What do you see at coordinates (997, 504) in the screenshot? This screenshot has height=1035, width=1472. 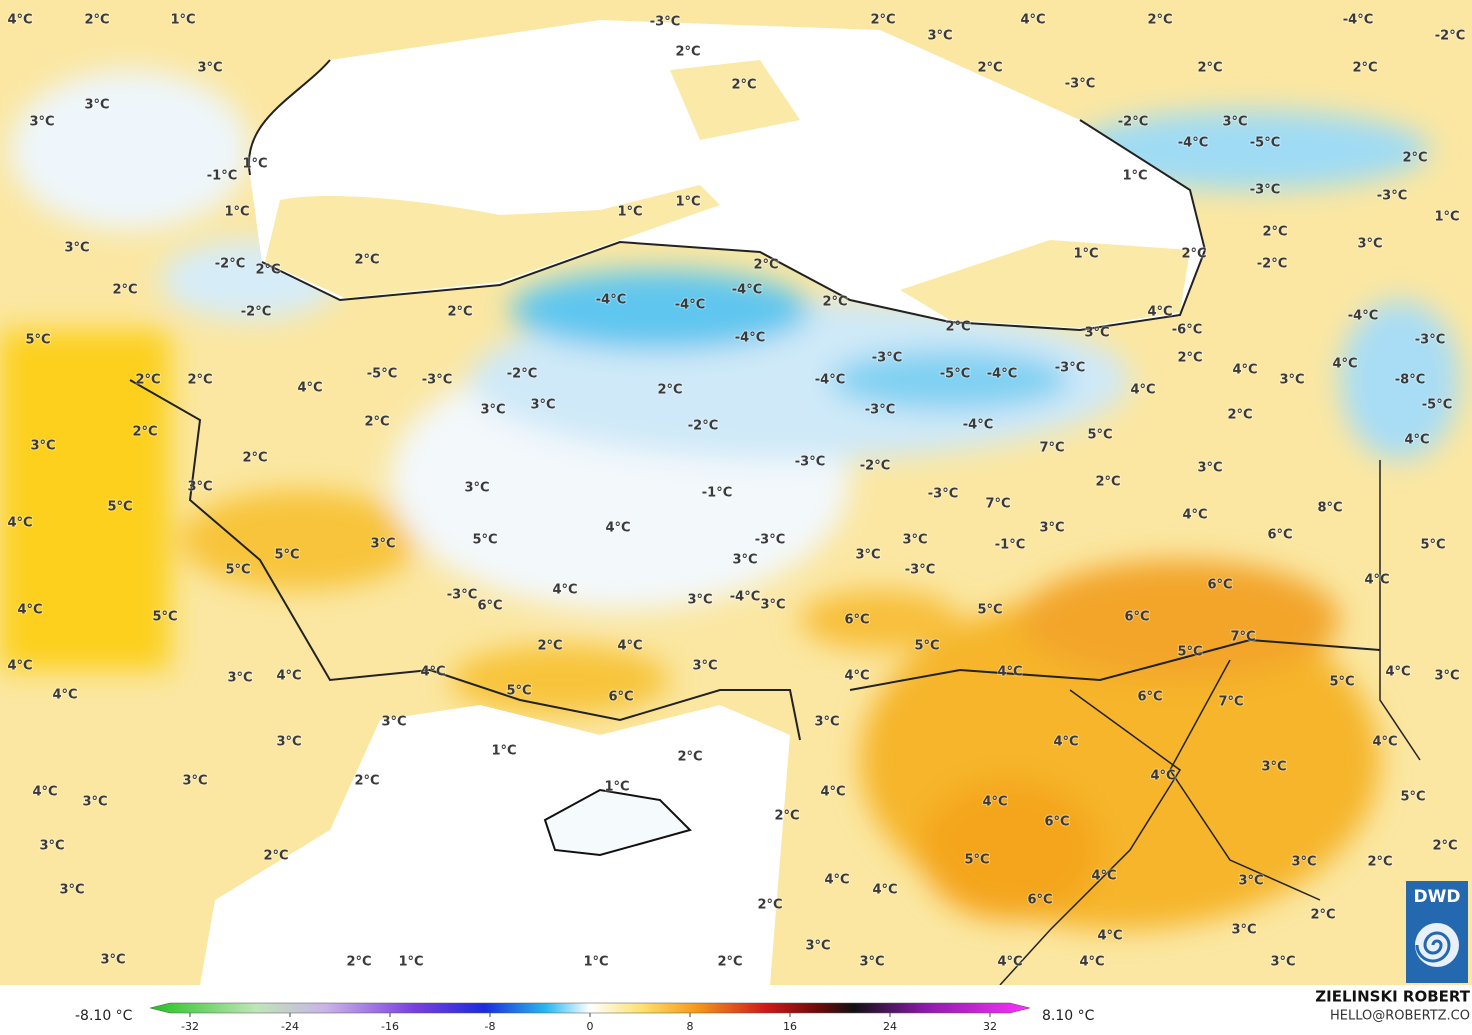 I see `temperature-label: 7°C` at bounding box center [997, 504].